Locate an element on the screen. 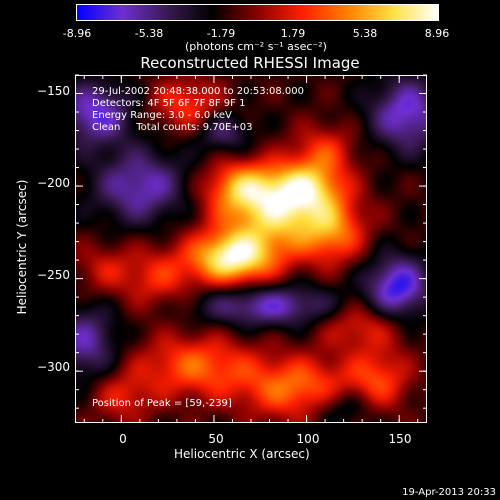 The height and width of the screenshot is (500, 500). x-tick-label: 150 is located at coordinates (400, 439).